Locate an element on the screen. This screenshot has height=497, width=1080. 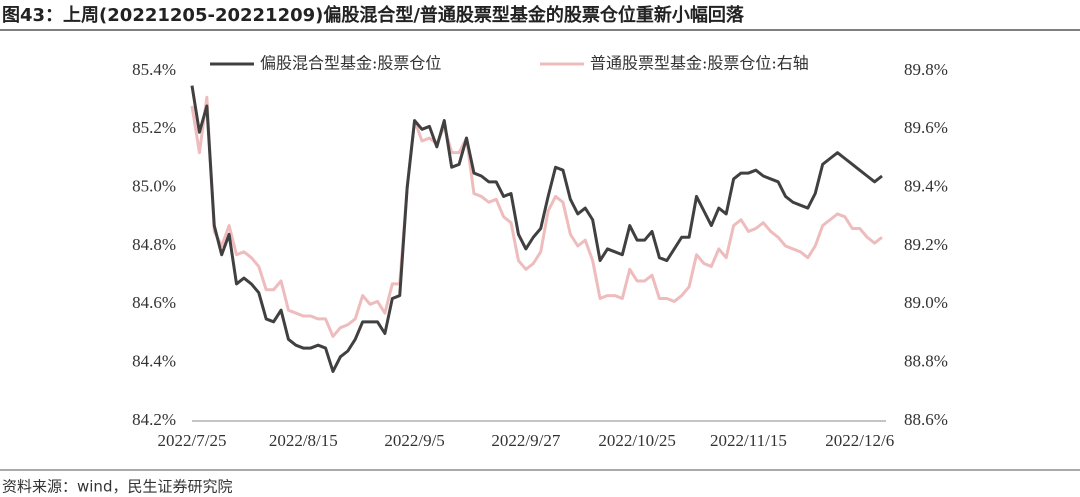
legend-label: 普通股票型基金:股票仓位:右轴 is located at coordinates (699, 63).